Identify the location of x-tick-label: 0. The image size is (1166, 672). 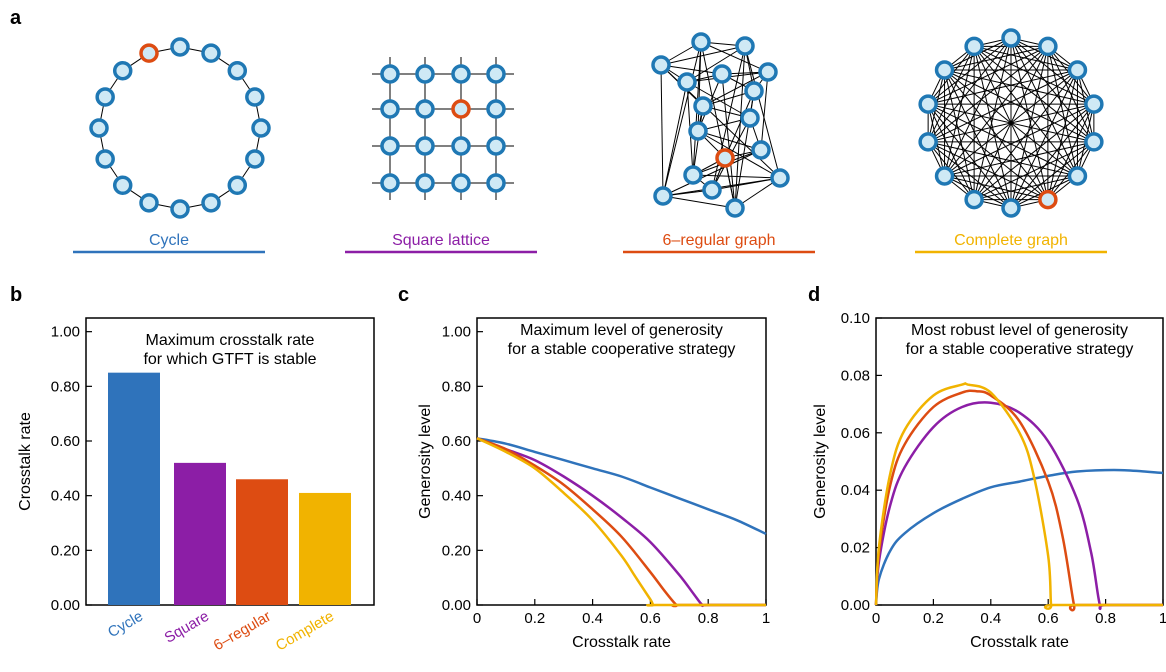
(477, 618).